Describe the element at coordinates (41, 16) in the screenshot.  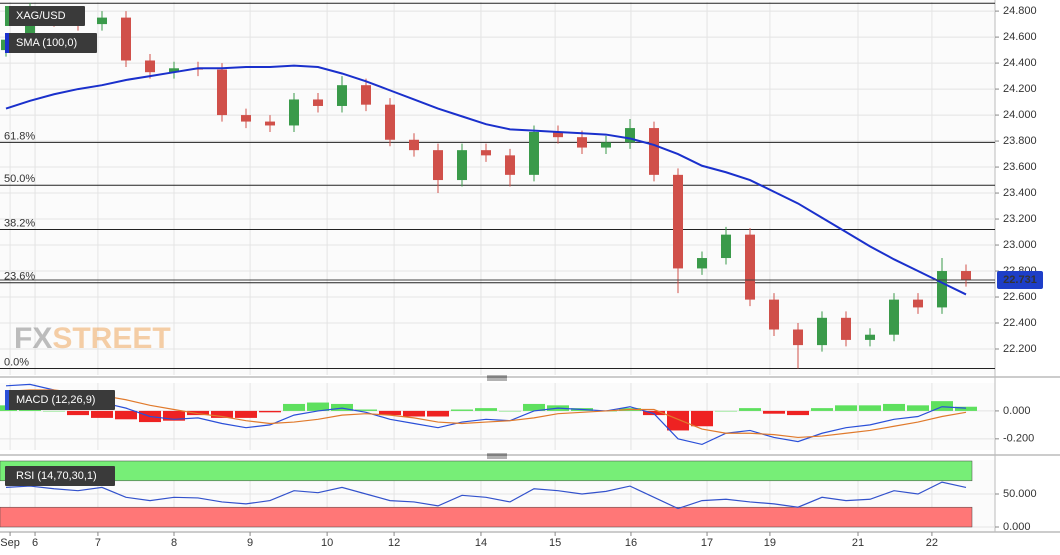
I see `legend-title: XAG/USD` at that location.